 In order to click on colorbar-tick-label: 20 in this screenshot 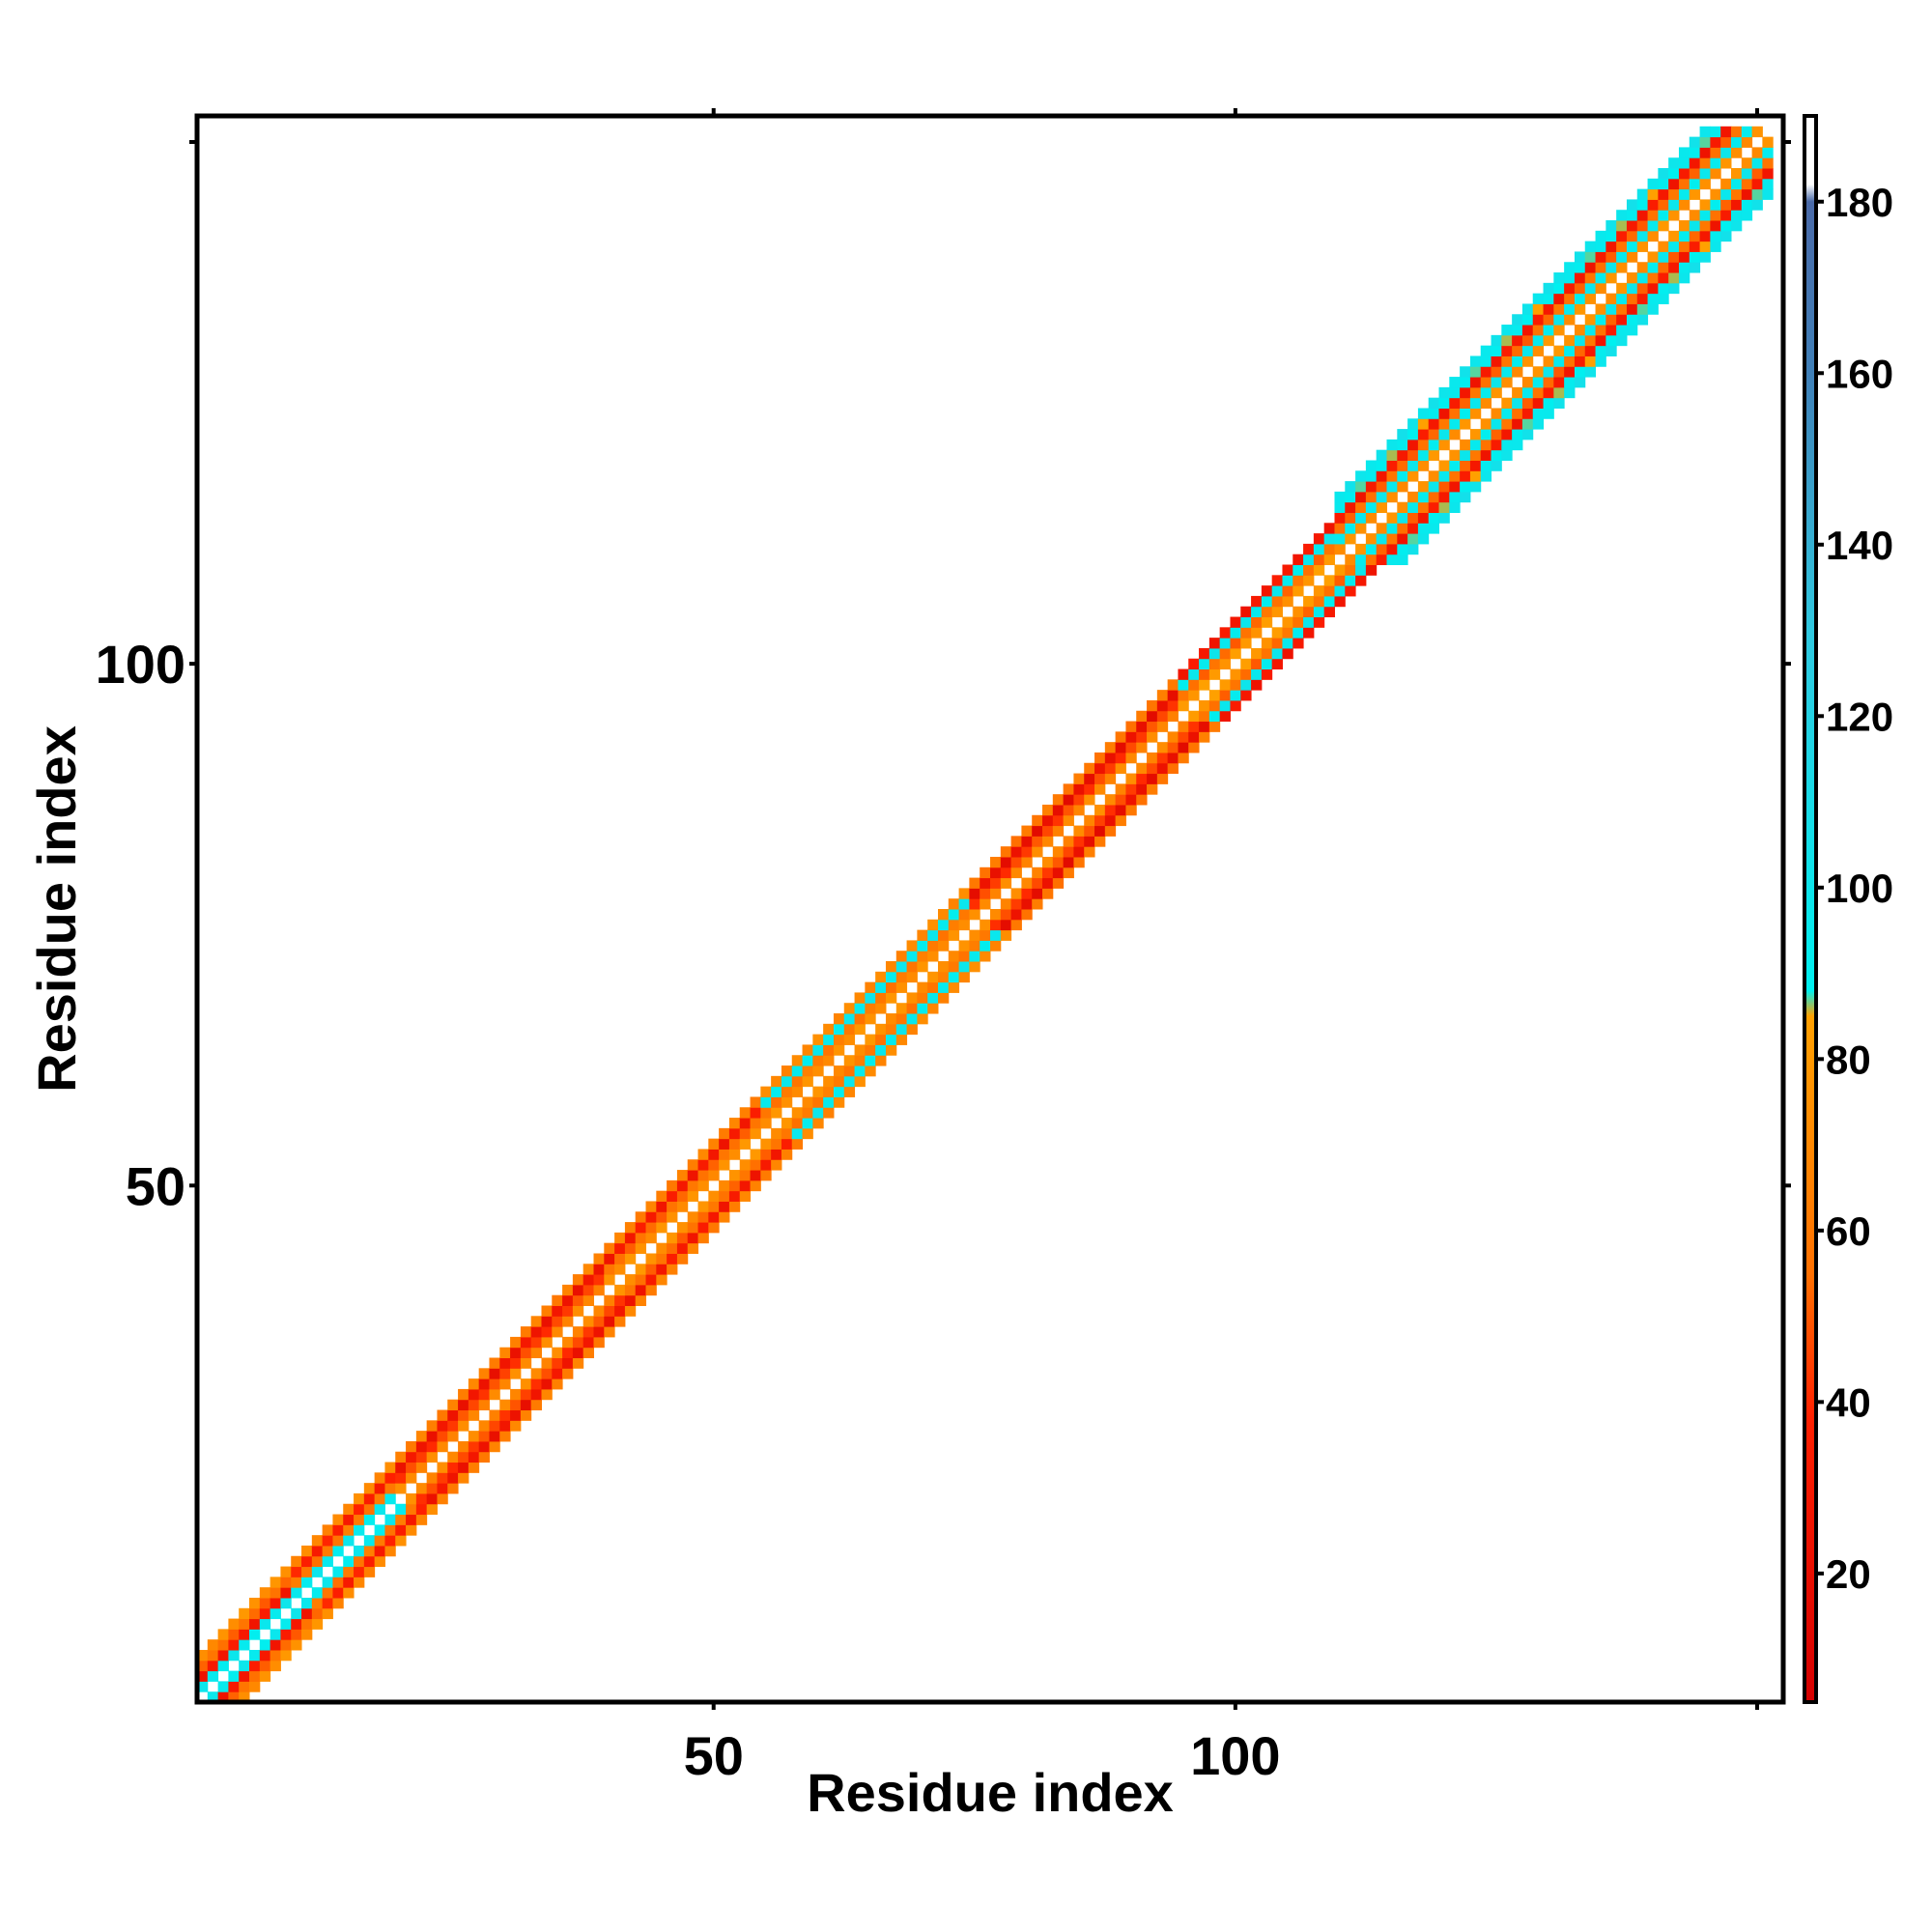, I will do `click(1848, 1574)`.